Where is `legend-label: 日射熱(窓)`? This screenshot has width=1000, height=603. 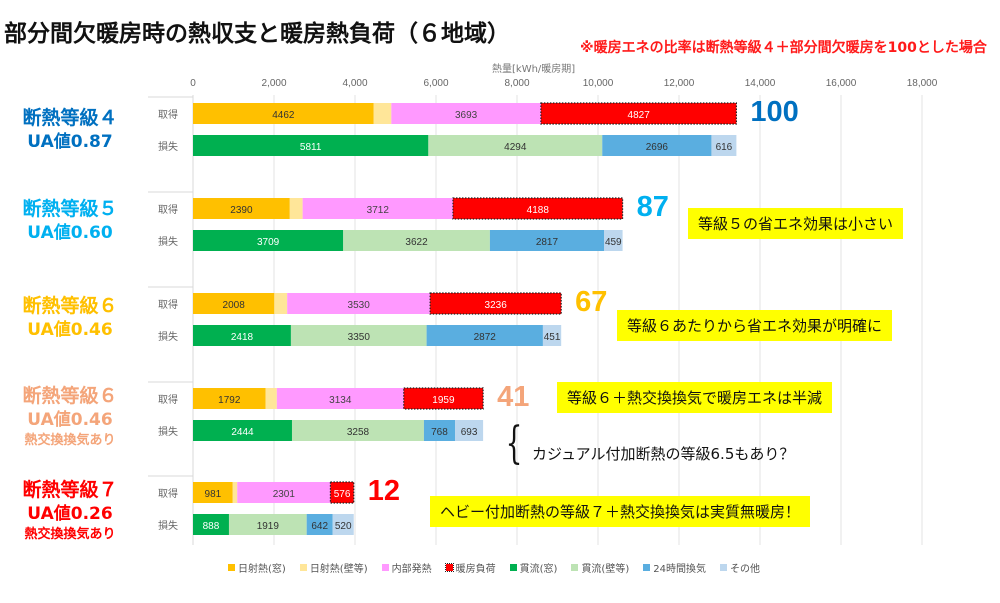
legend-label: 日射熱(窓) is located at coordinates (262, 569).